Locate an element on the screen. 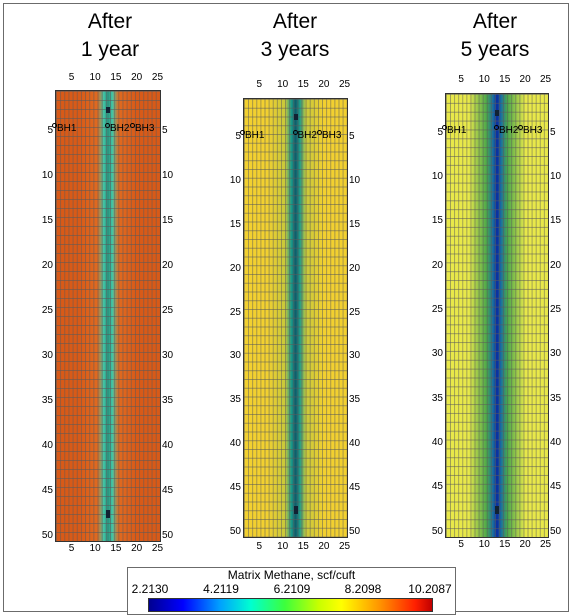  grid-lines is located at coordinates (497, 315).